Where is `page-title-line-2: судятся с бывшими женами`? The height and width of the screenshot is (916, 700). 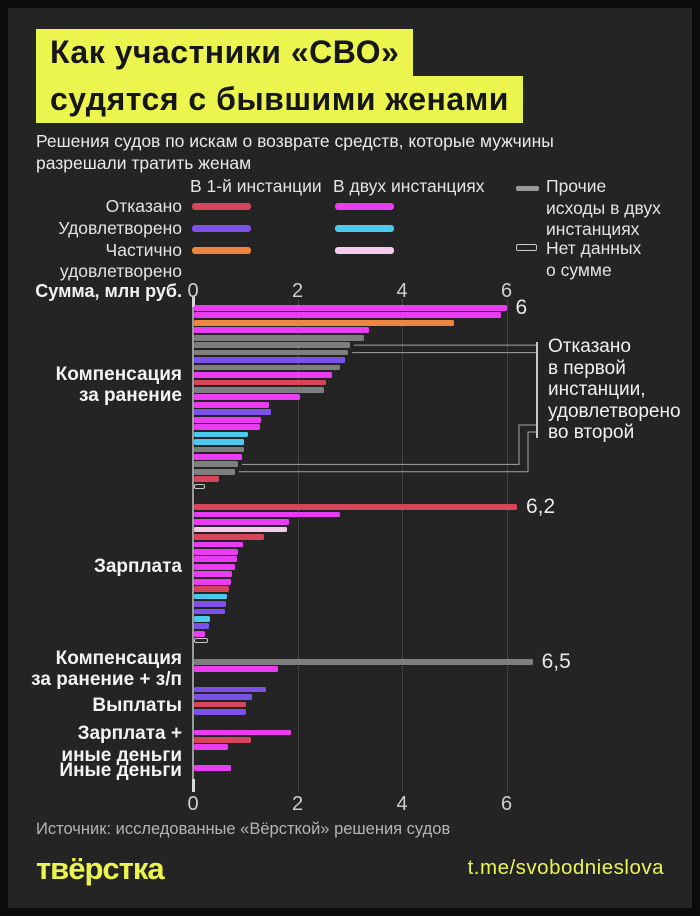
page-title-line-2: судятся с бывшими женами is located at coordinates (279, 99).